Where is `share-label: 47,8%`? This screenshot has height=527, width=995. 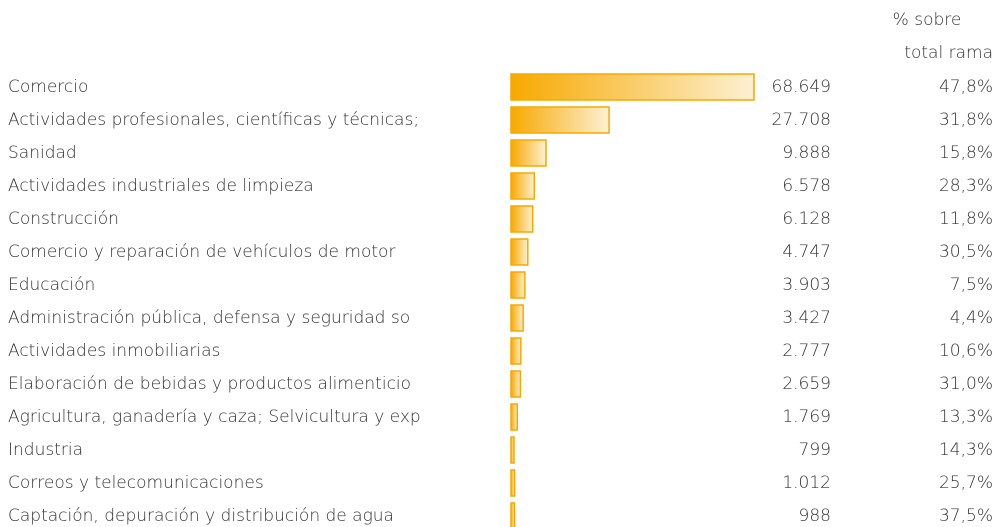
share-label: 47,8% is located at coordinates (966, 87).